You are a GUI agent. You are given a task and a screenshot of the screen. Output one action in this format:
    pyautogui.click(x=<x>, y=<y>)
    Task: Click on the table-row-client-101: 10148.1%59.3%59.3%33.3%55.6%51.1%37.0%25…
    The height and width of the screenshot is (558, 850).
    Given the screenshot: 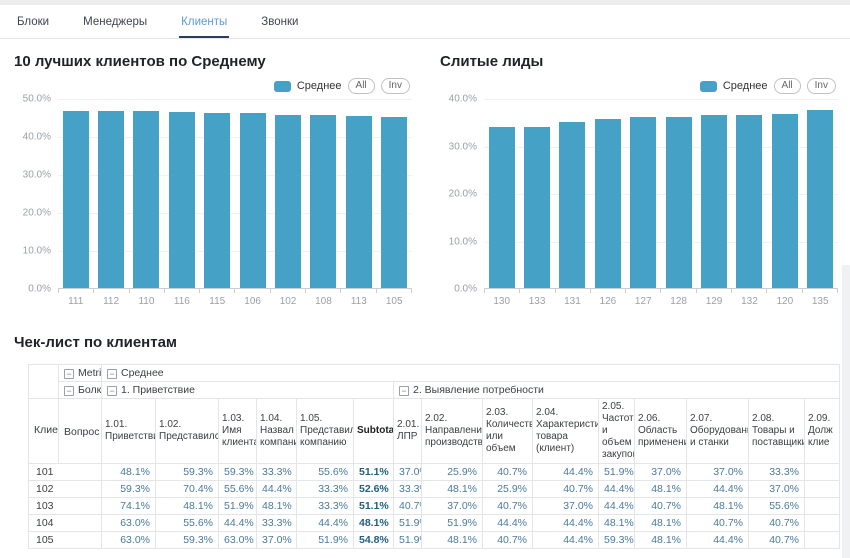 What is the action you would take?
    pyautogui.click(x=434, y=472)
    